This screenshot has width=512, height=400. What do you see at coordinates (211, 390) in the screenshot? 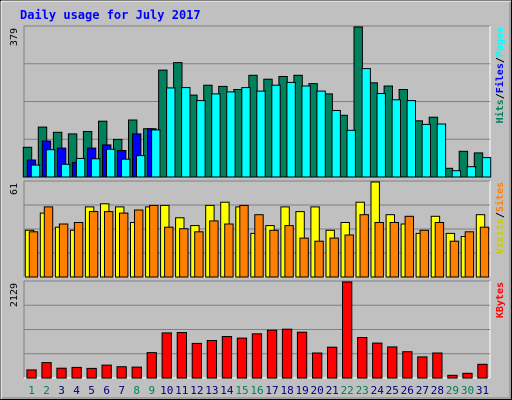
I see `x-tick-label-13: 13` at bounding box center [211, 390].